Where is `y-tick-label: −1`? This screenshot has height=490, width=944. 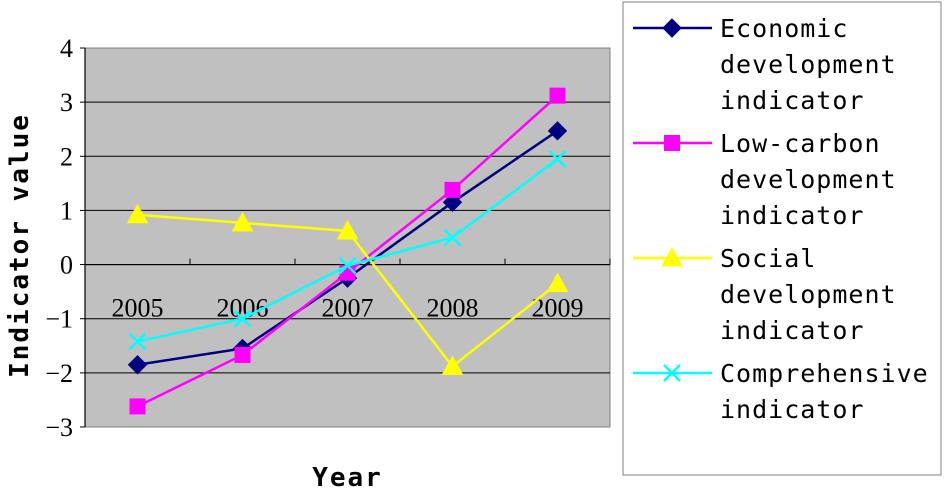 y-tick-label: −1 is located at coordinates (59, 319).